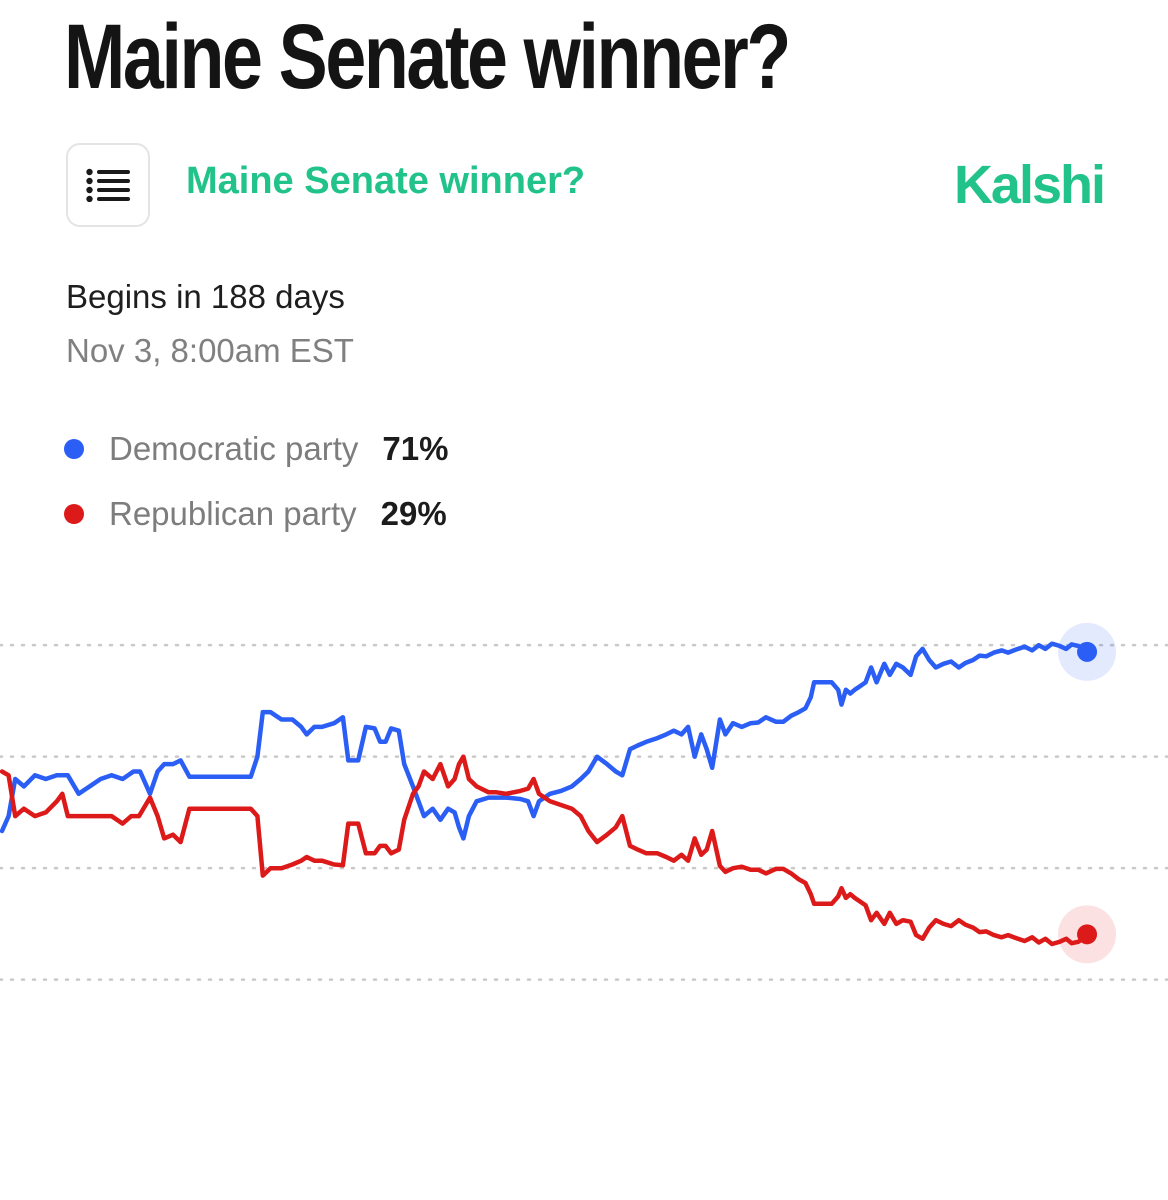  Describe the element at coordinates (74, 514) in the screenshot. I see `republican-dot` at that location.